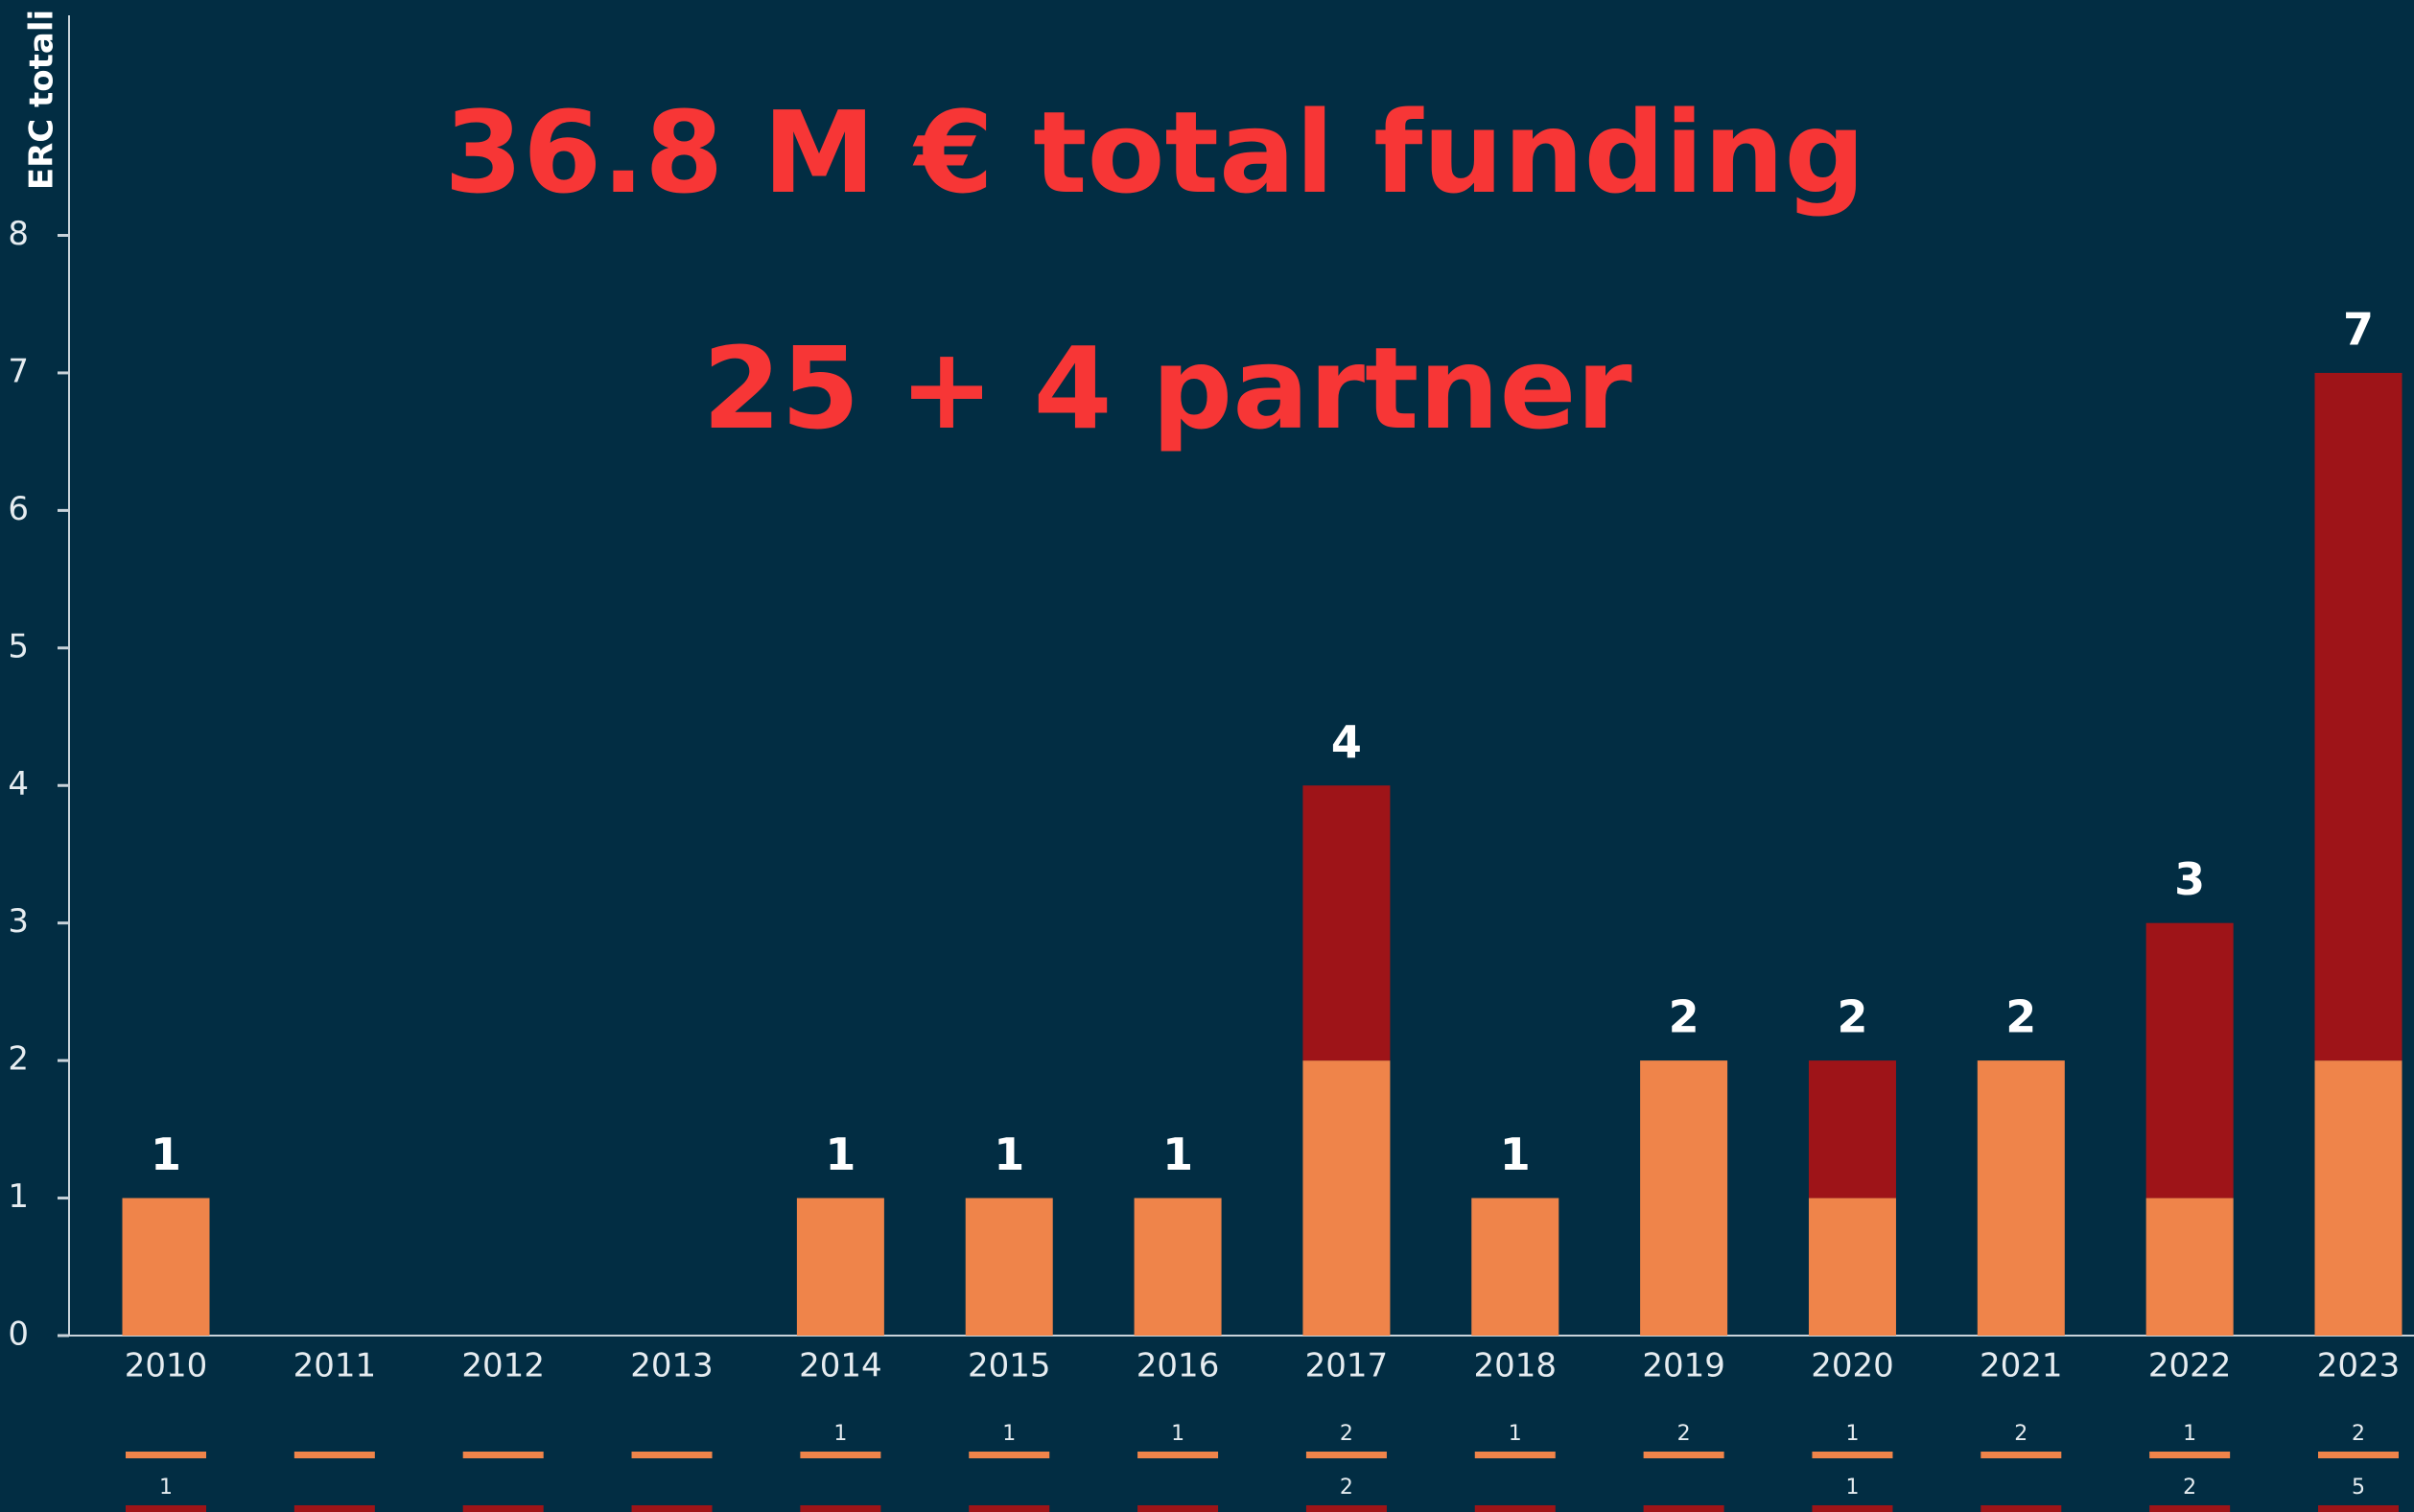 The image size is (2414, 1512). Describe the element at coordinates (335, 1366) in the screenshot. I see `x-tick-label: 2011` at that location.